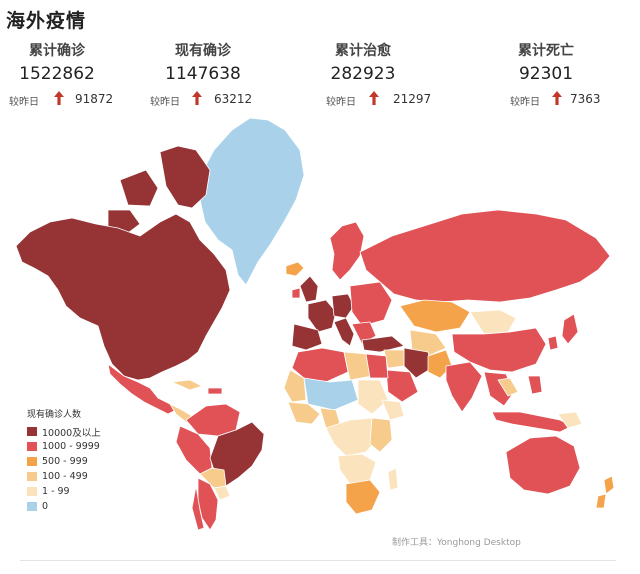 Image resolution: width=640 pixels, height=574 pixels. What do you see at coordinates (222, 493) in the screenshot?
I see `region-paraguay` at bounding box center [222, 493].